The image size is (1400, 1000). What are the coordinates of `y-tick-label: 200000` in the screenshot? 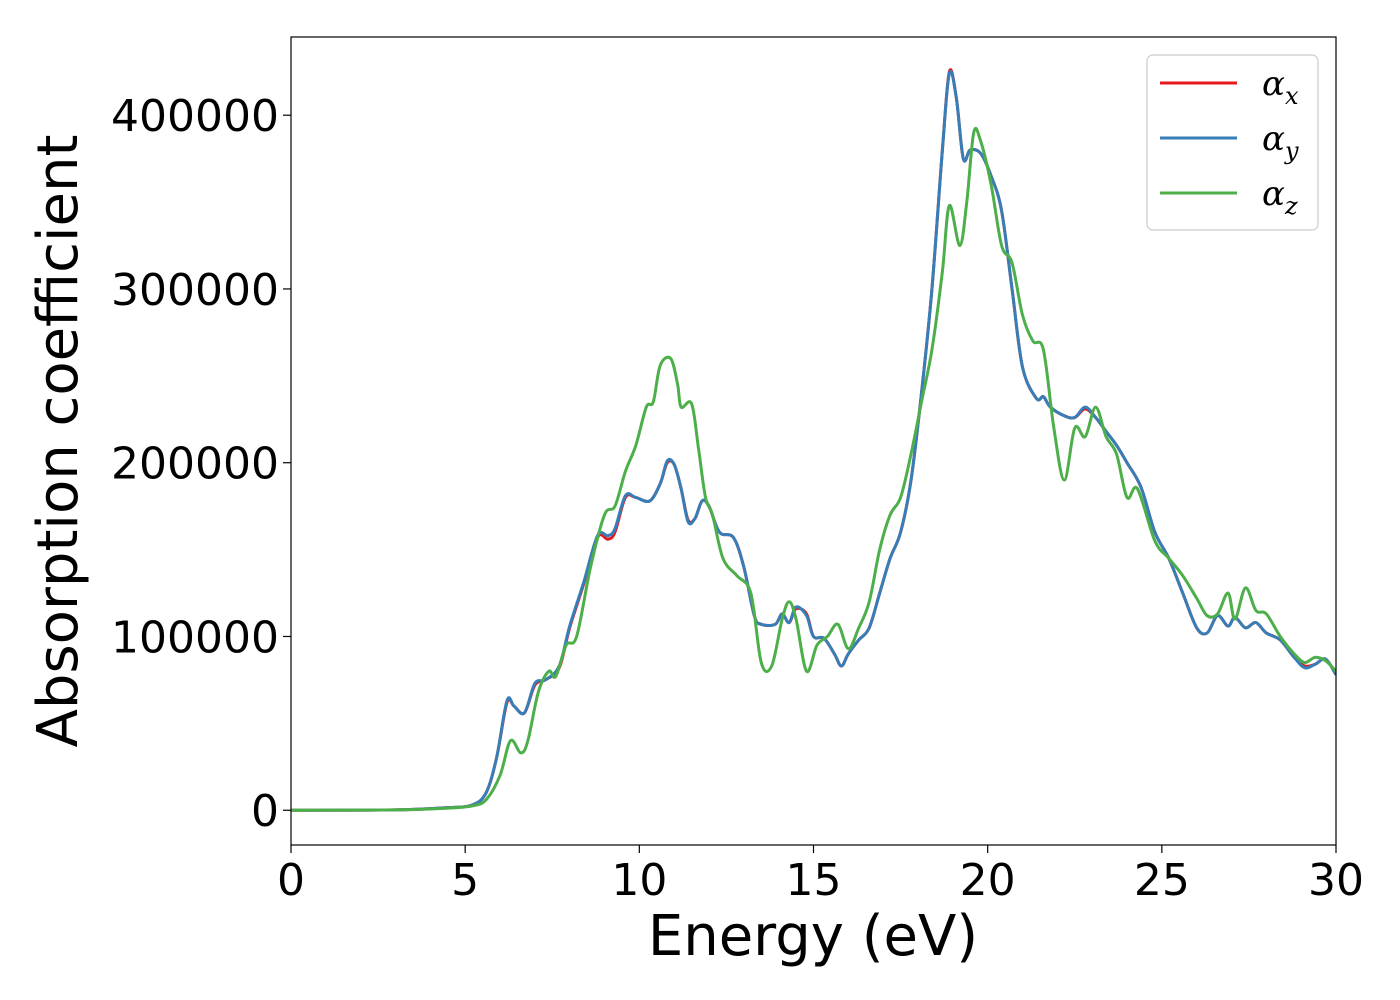 It's located at (195, 464).